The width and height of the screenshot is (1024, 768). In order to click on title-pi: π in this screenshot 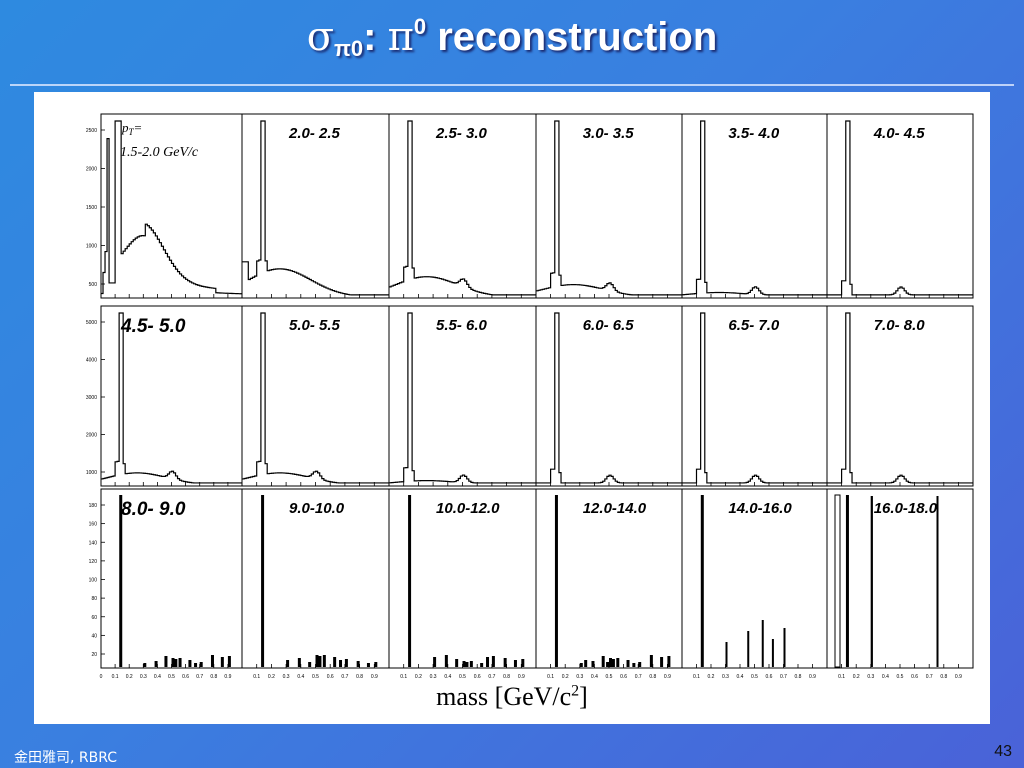, I will do `click(400, 37)`.